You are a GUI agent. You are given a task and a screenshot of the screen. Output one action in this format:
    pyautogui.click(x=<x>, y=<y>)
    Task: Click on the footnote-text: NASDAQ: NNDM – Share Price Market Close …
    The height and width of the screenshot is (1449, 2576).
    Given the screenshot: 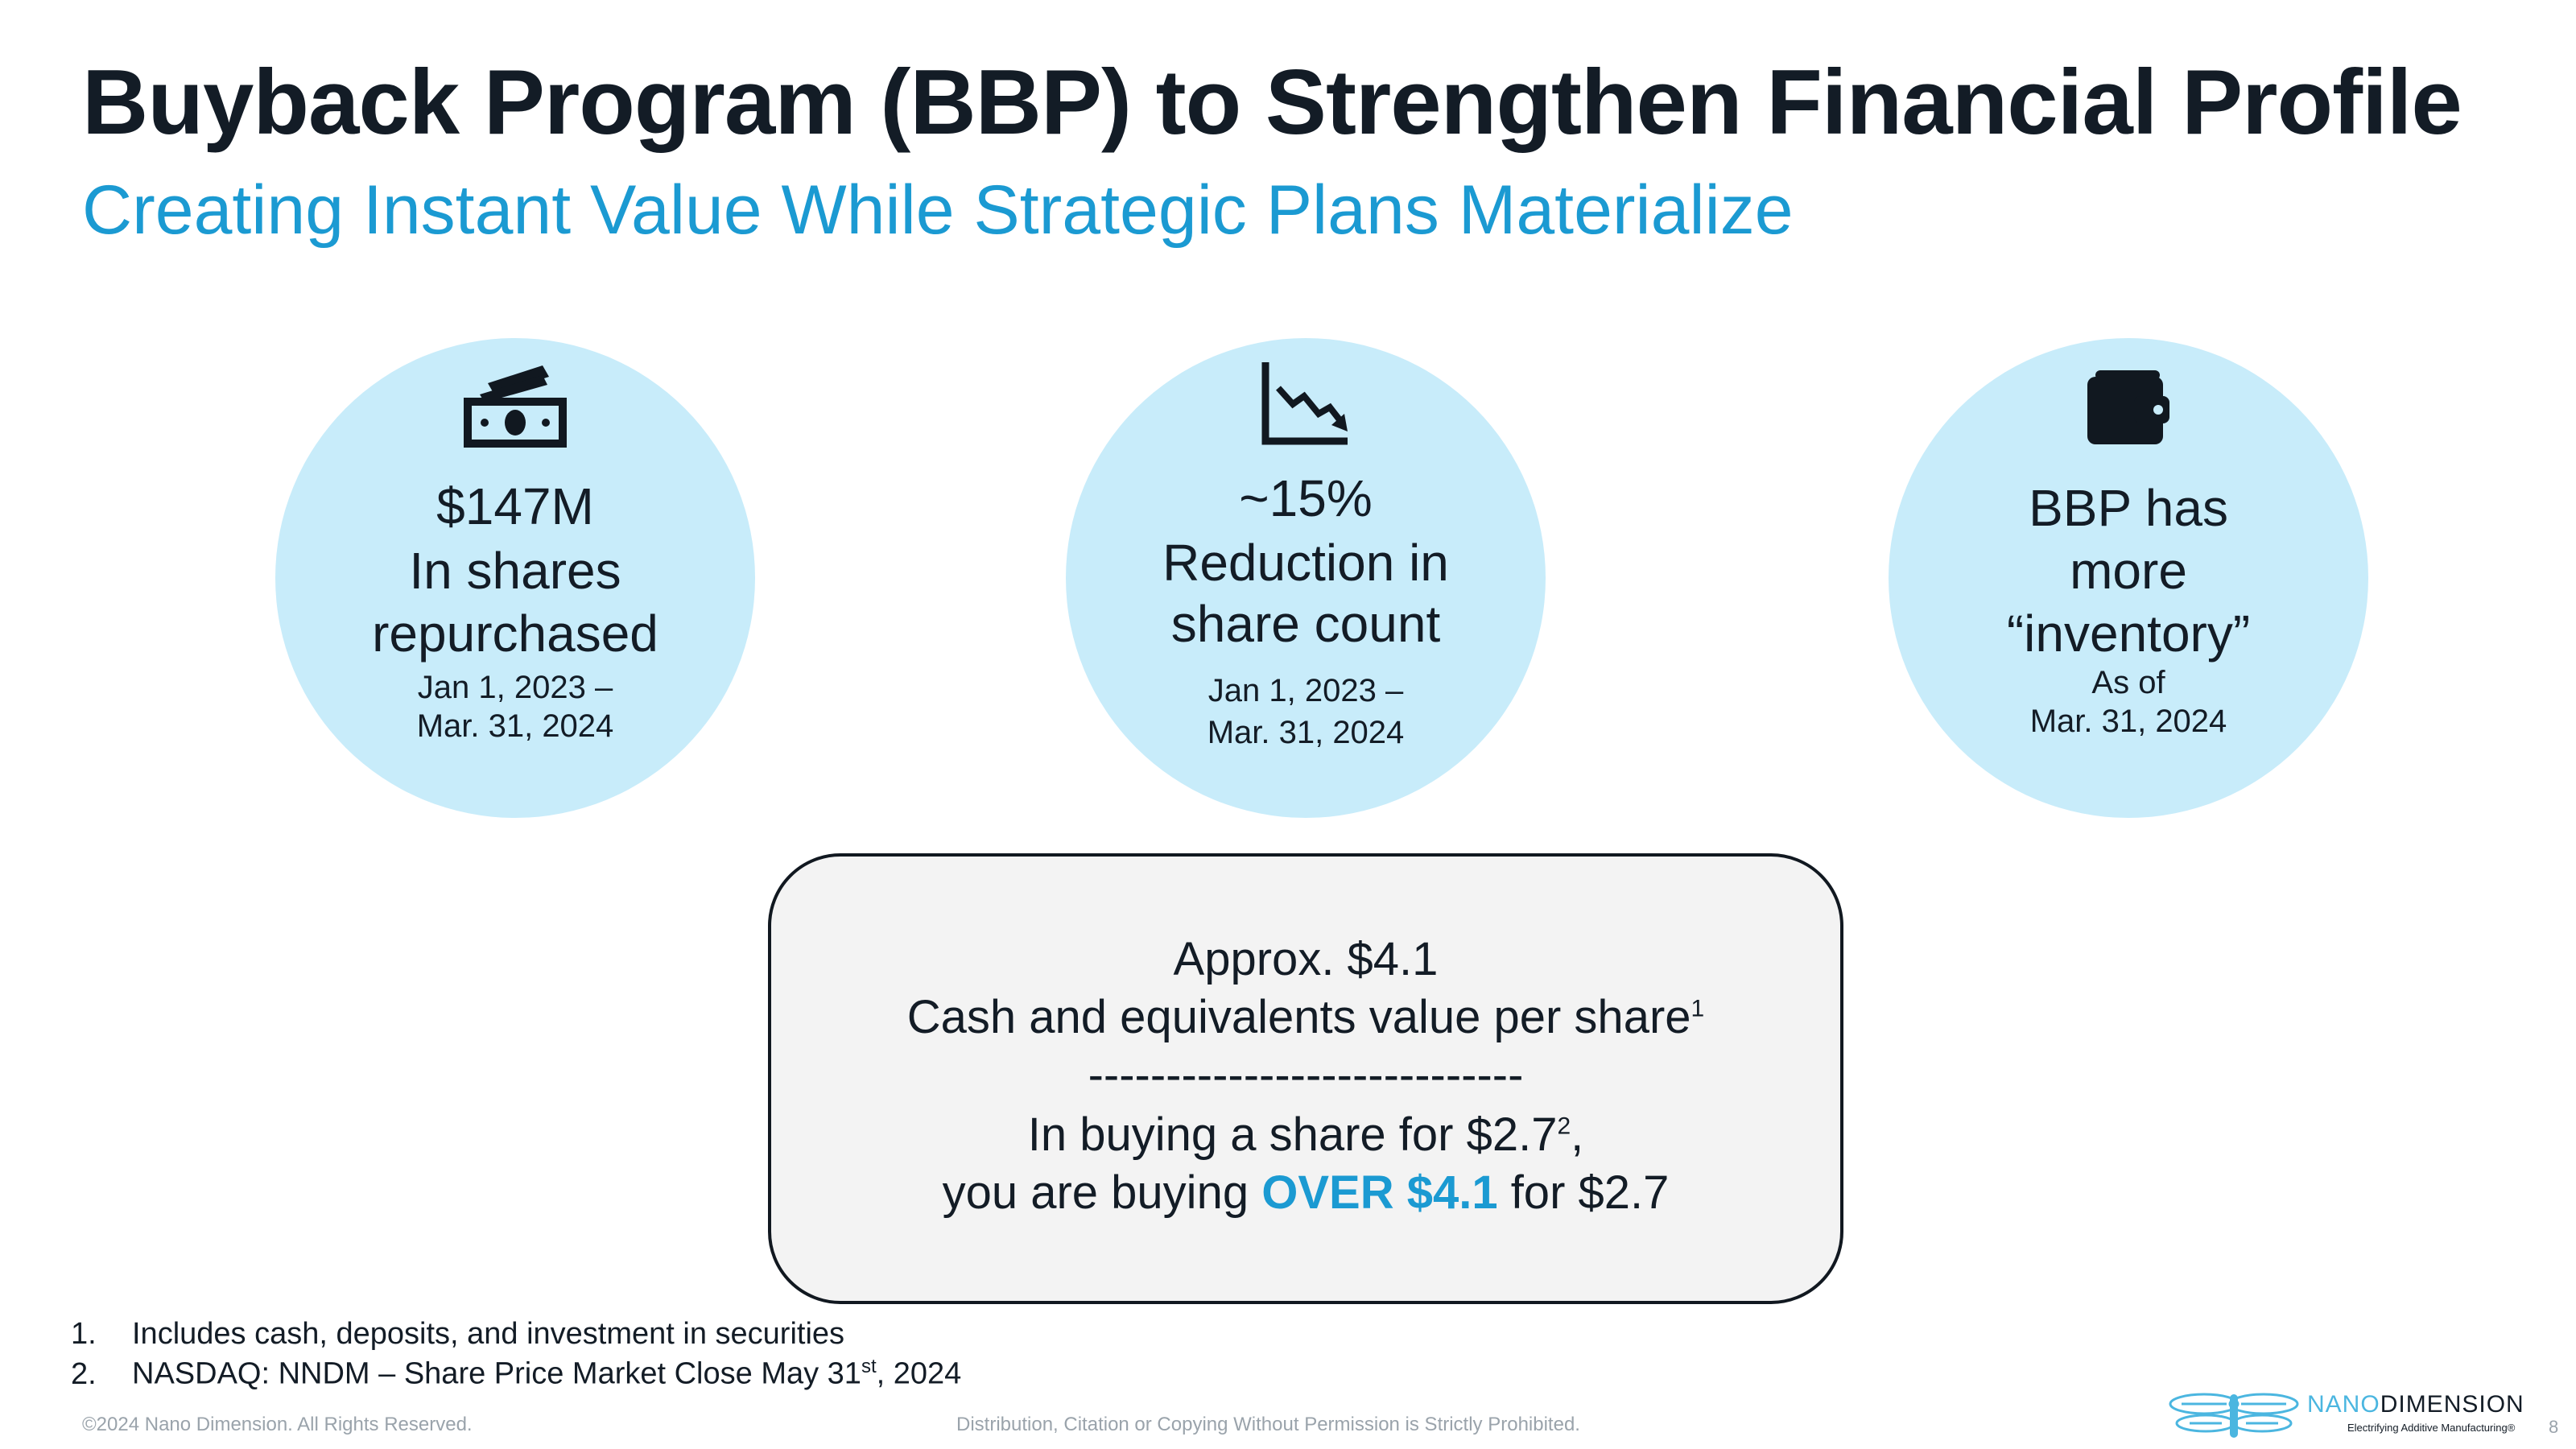 What is the action you would take?
    pyautogui.click(x=496, y=1373)
    